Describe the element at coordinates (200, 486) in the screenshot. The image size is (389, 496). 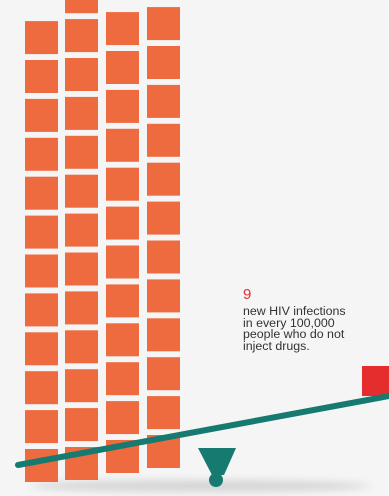
I see `ground-shadow` at that location.